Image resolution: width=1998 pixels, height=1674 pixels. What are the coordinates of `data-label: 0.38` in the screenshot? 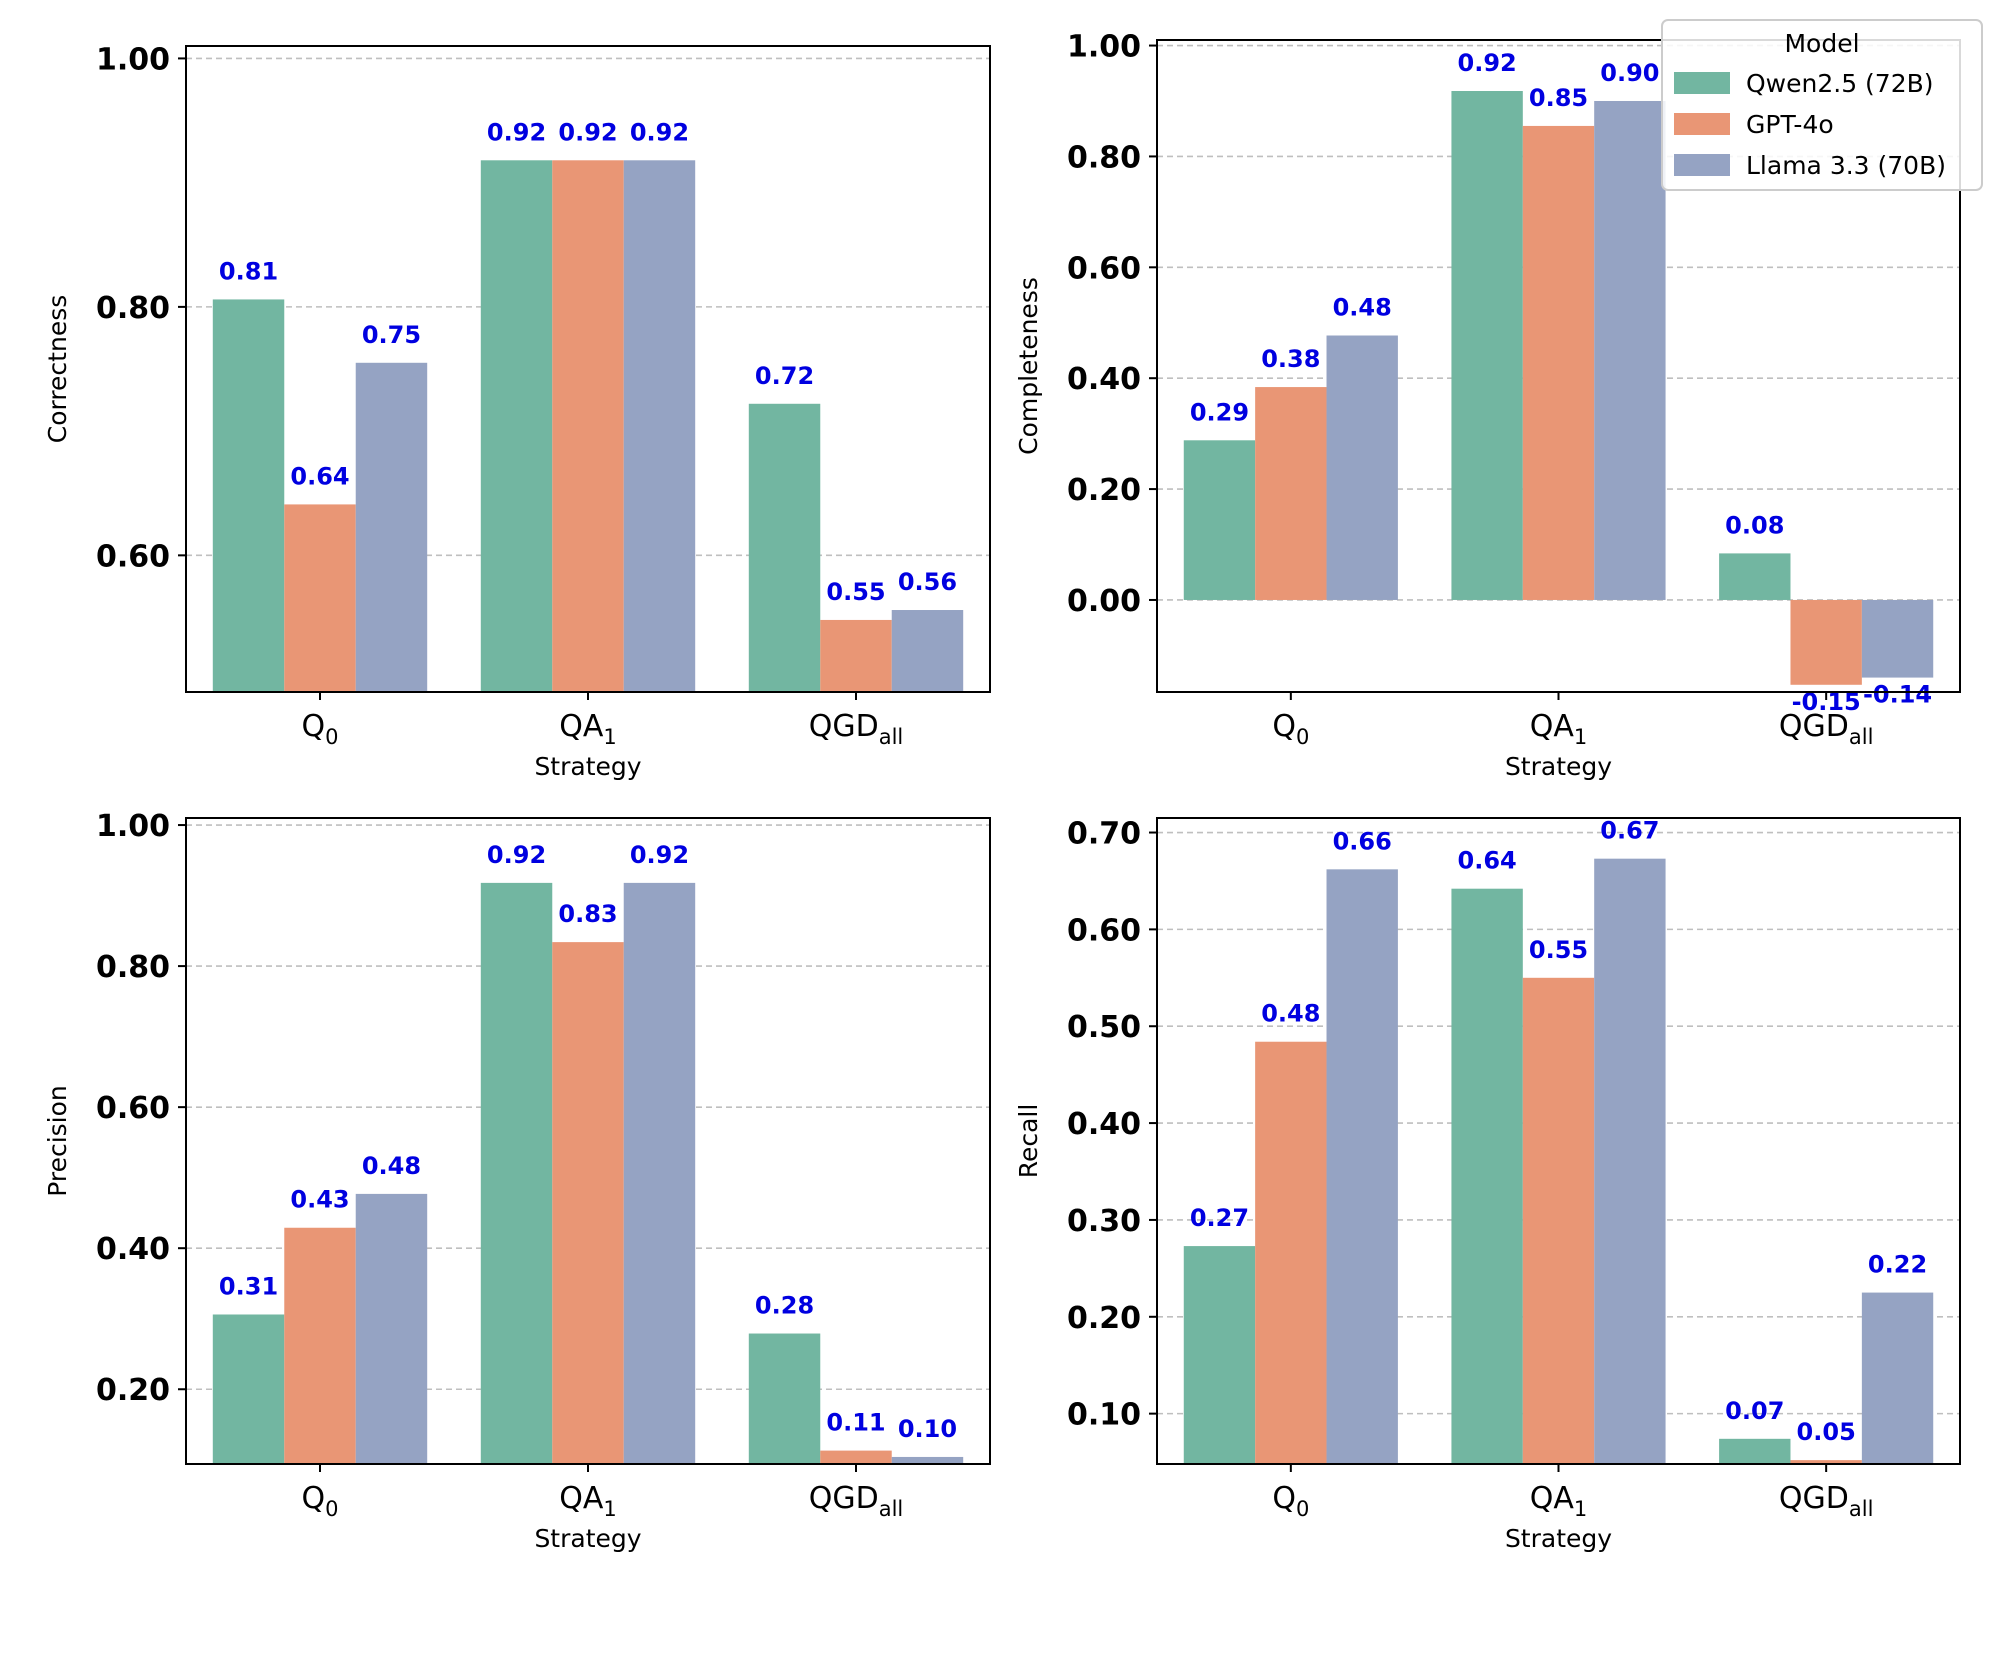 It's located at (1290, 359).